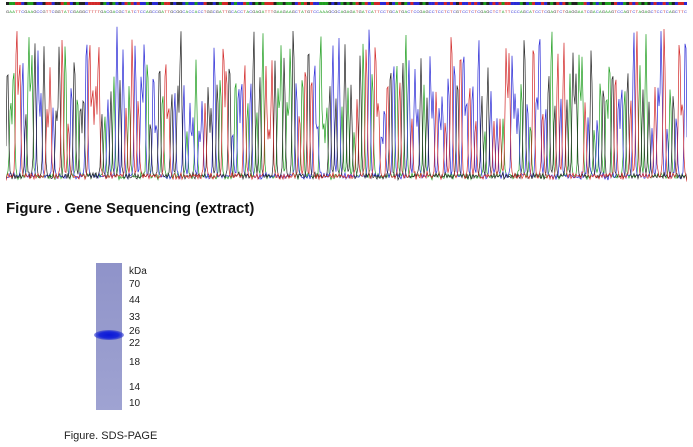 Image resolution: width=693 pixels, height=447 pixels. Describe the element at coordinates (135, 300) in the screenshot. I see `marker-44: 44` at that location.